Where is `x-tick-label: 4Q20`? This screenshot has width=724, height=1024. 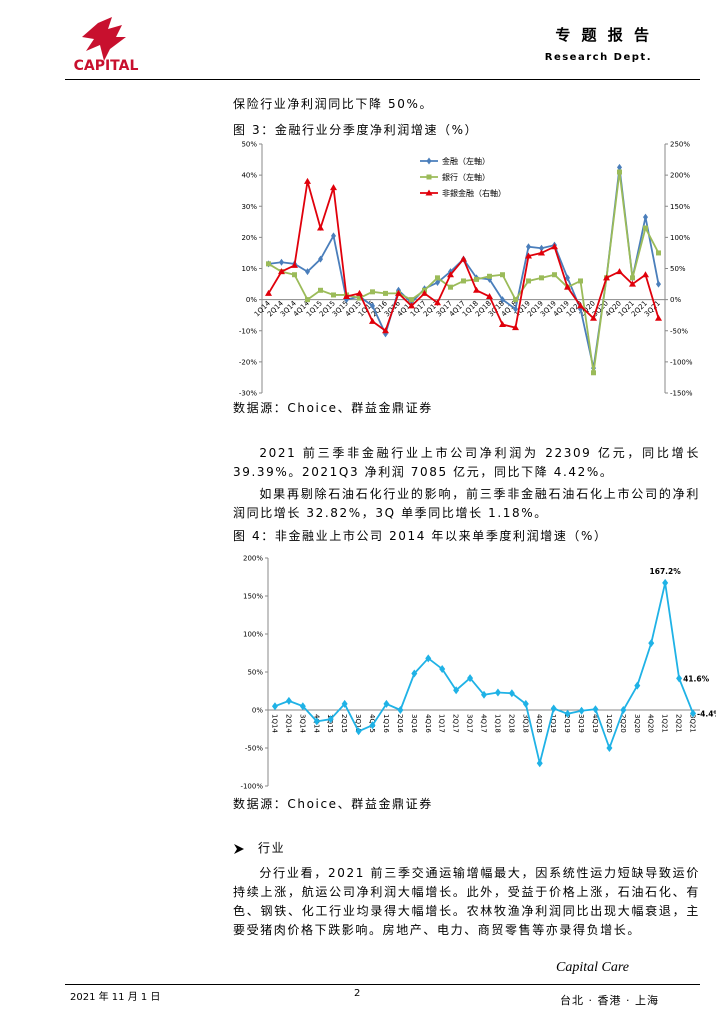 x-tick-label: 4Q20 is located at coordinates (651, 723).